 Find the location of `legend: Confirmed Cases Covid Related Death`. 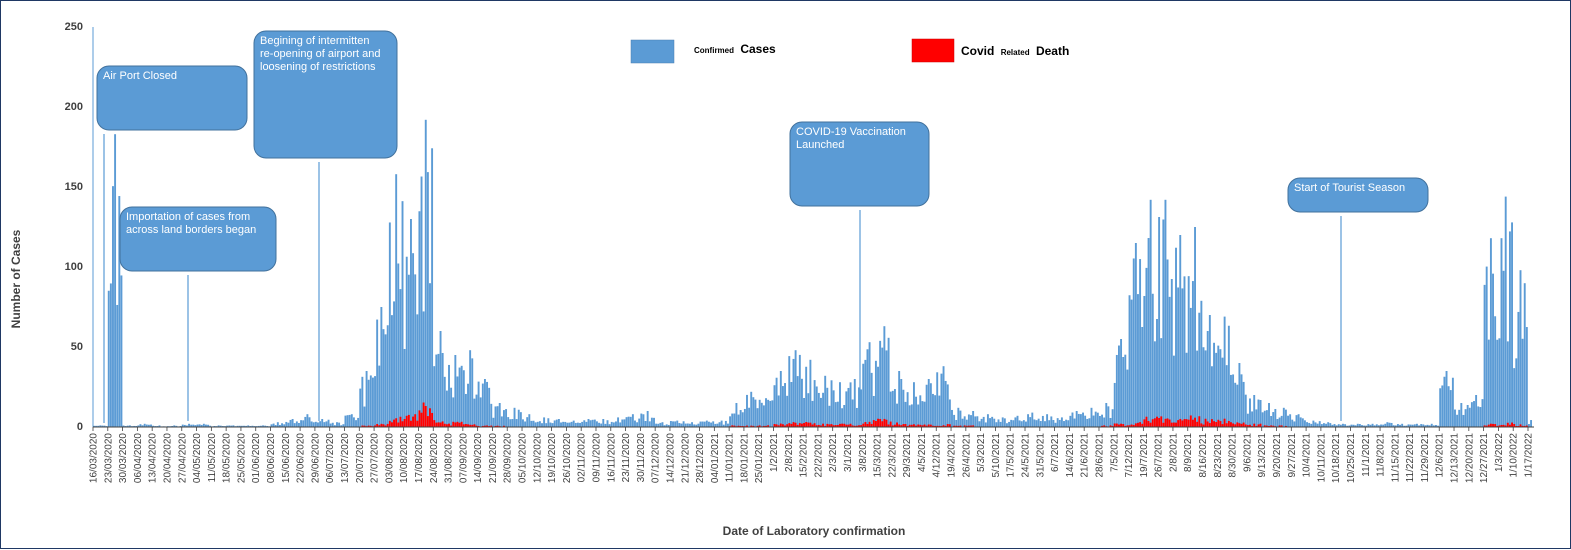

legend: Confirmed Cases Covid Related Death is located at coordinates (849, 51).